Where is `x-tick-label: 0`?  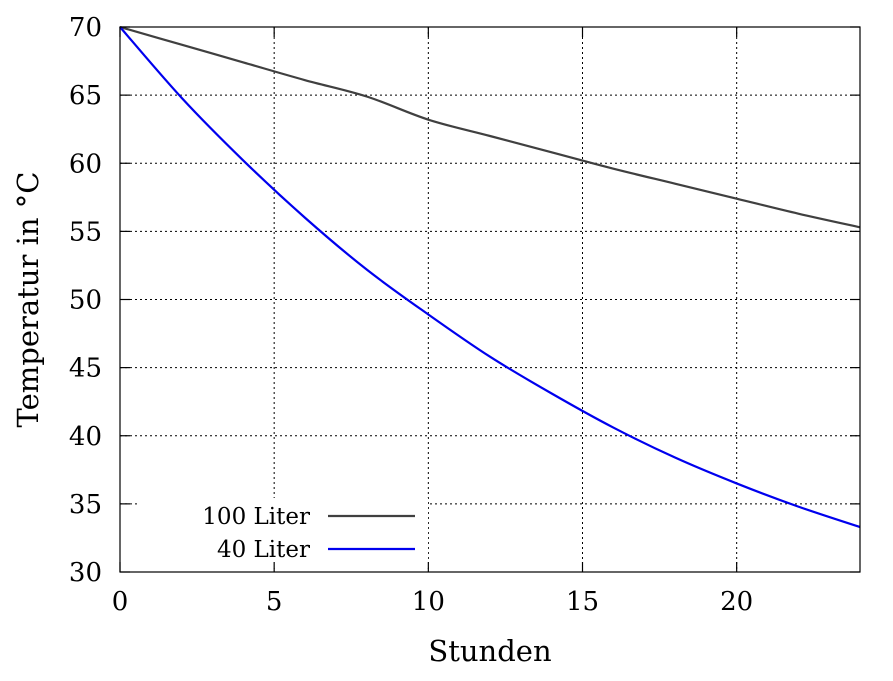 x-tick-label: 0 is located at coordinates (120, 602).